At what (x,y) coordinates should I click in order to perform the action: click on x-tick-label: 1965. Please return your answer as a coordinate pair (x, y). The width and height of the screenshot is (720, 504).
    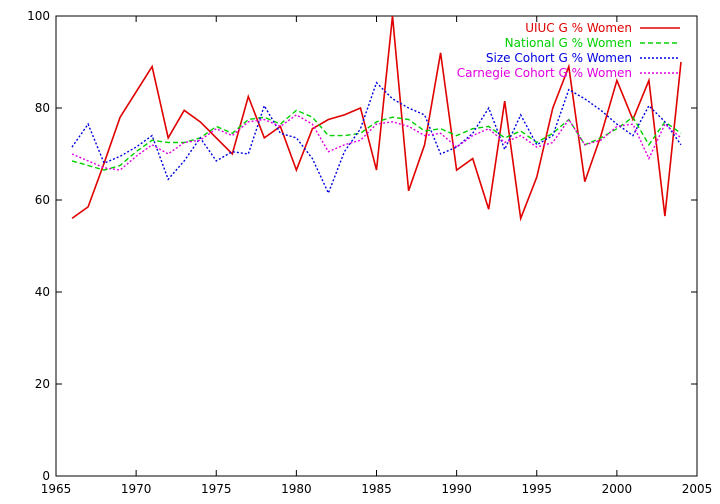
    Looking at the image, I should click on (56, 489).